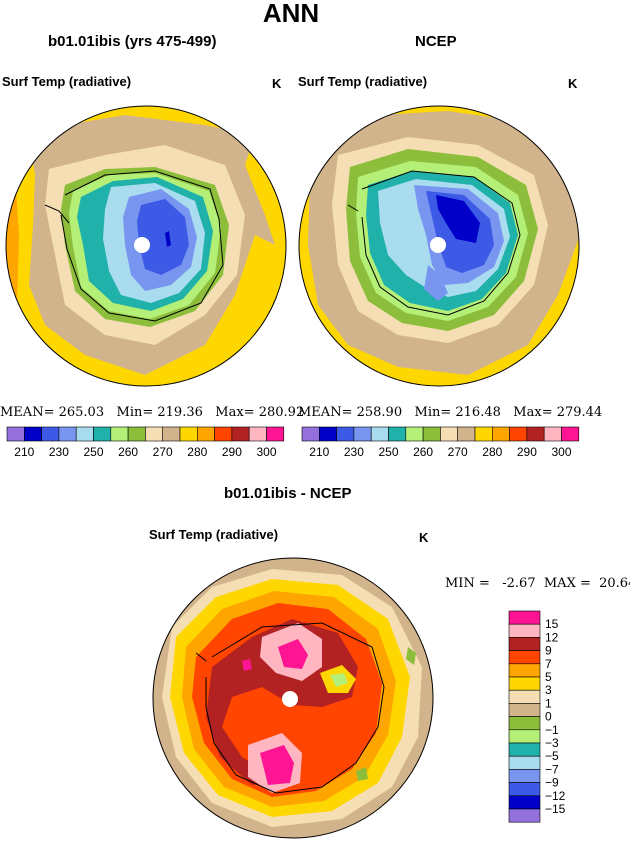 This screenshot has height=841, width=630. I want to click on diff-colorbar-tick-label: 3, so click(548, 690).